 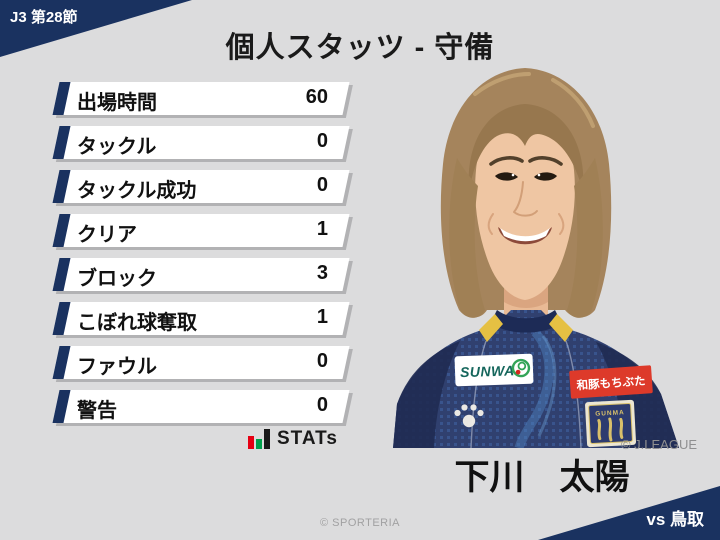 What do you see at coordinates (360, 48) in the screenshot?
I see `page-title: 個人スタッツ - 守備` at bounding box center [360, 48].